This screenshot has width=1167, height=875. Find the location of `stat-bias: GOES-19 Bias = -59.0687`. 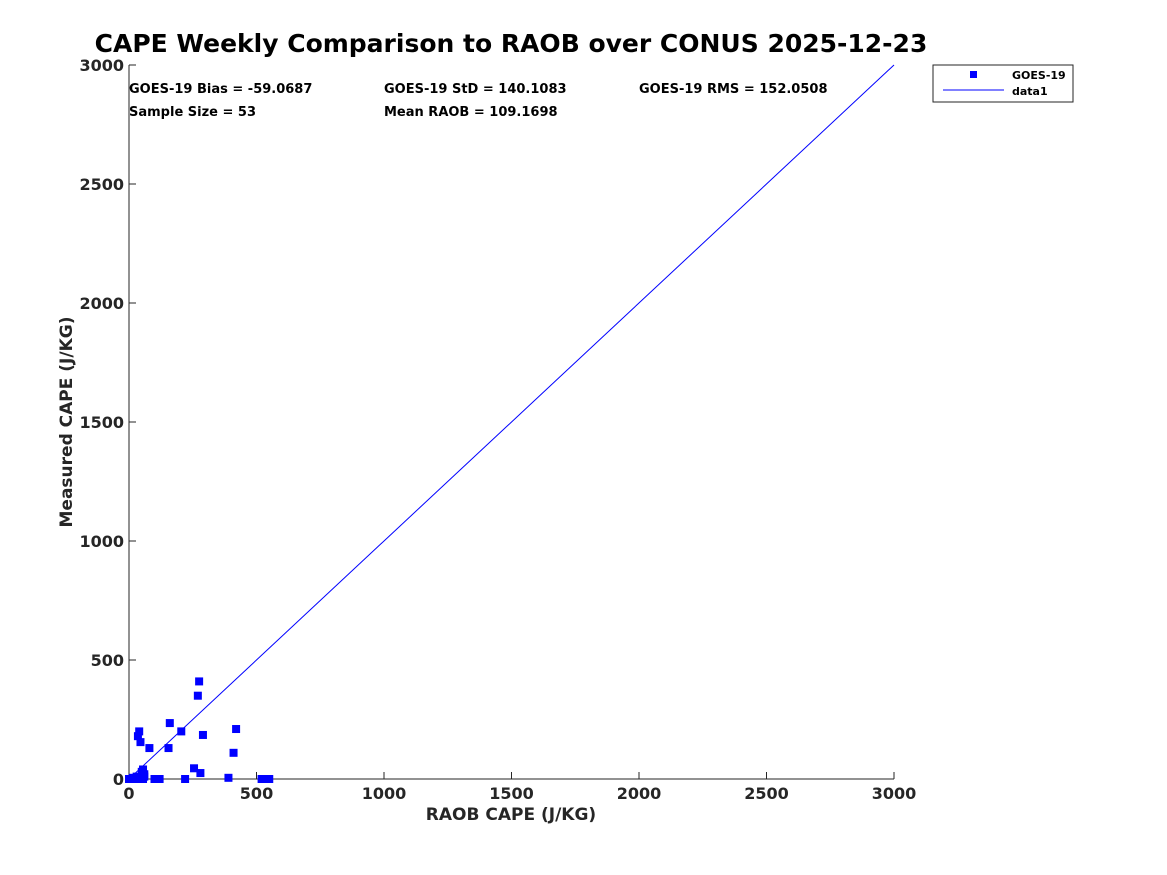

stat-bias: GOES-19 Bias = -59.0687 is located at coordinates (220, 89).